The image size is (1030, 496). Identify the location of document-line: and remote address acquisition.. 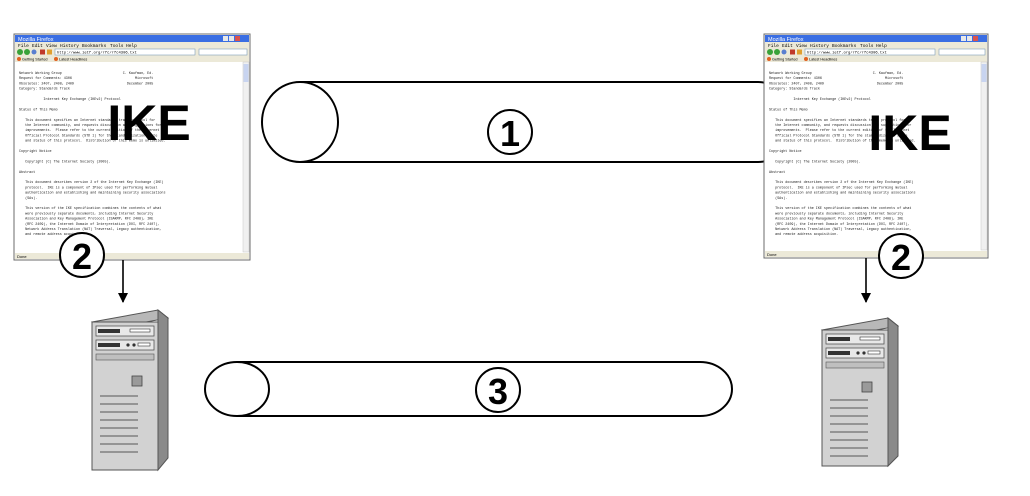
(803, 234).